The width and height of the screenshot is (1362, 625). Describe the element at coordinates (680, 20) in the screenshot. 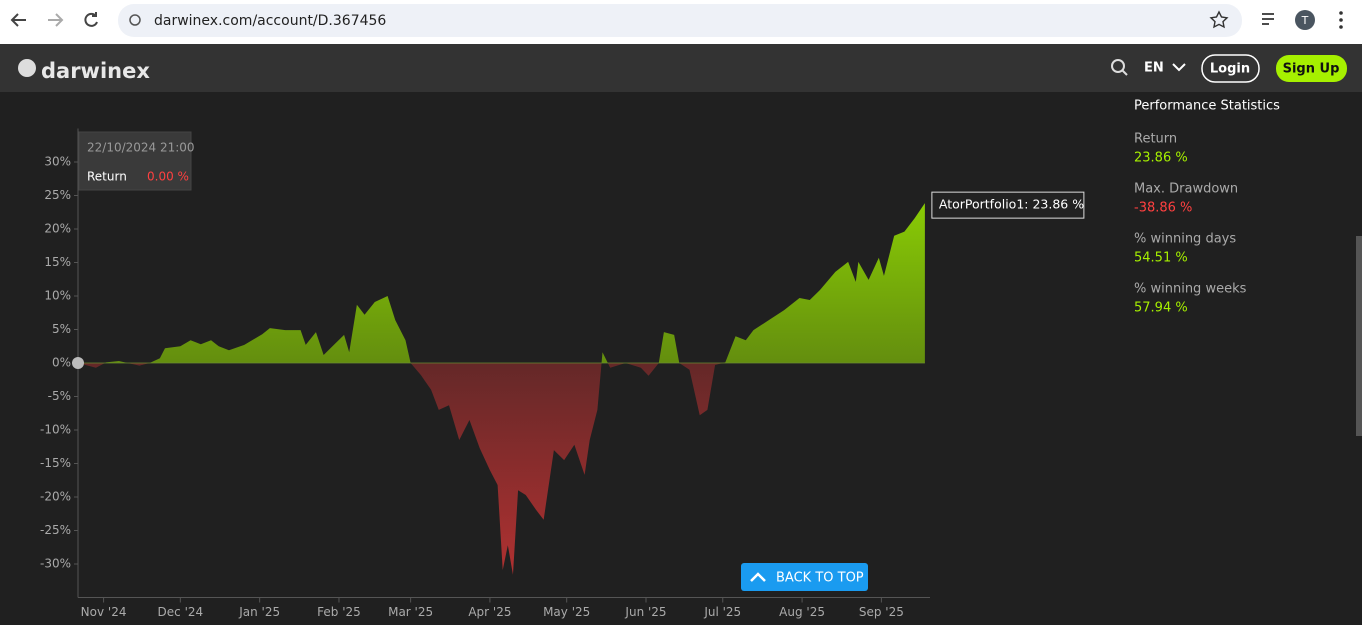

I see `url-pill` at that location.